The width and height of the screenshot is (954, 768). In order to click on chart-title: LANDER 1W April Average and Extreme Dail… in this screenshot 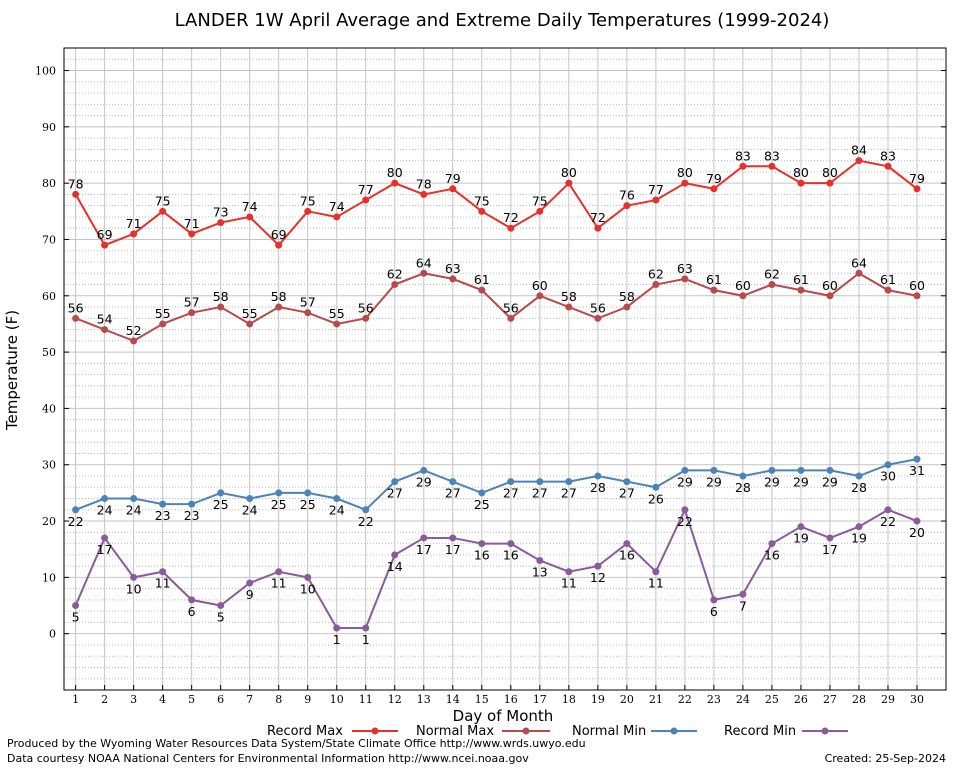, I will do `click(502, 20)`.